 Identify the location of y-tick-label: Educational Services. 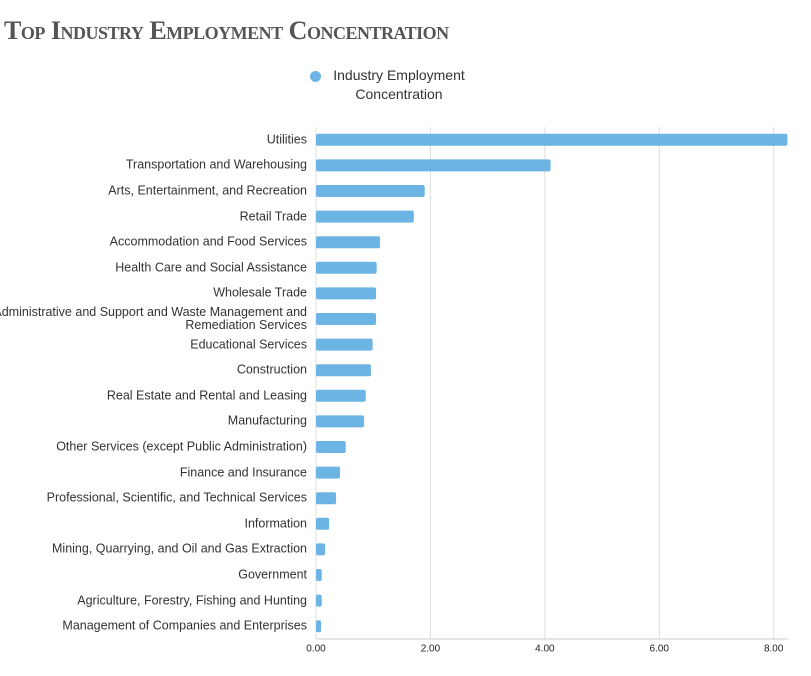
(248, 344).